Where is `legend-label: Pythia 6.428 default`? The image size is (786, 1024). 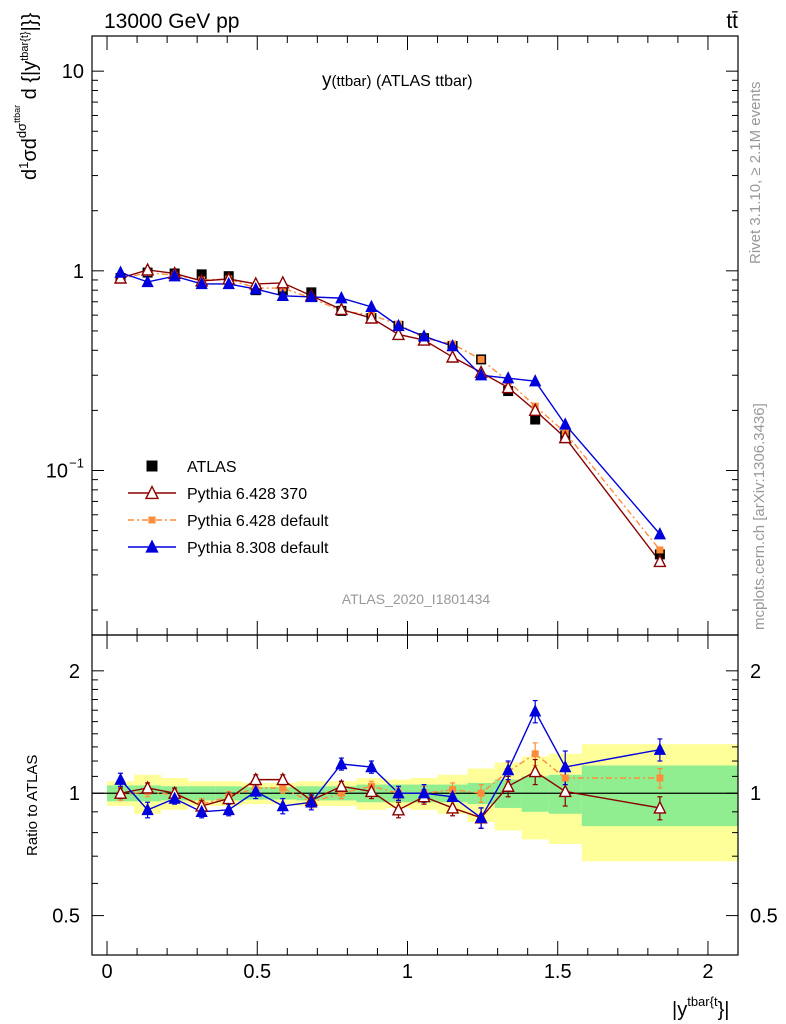 legend-label: Pythia 6.428 default is located at coordinates (258, 521).